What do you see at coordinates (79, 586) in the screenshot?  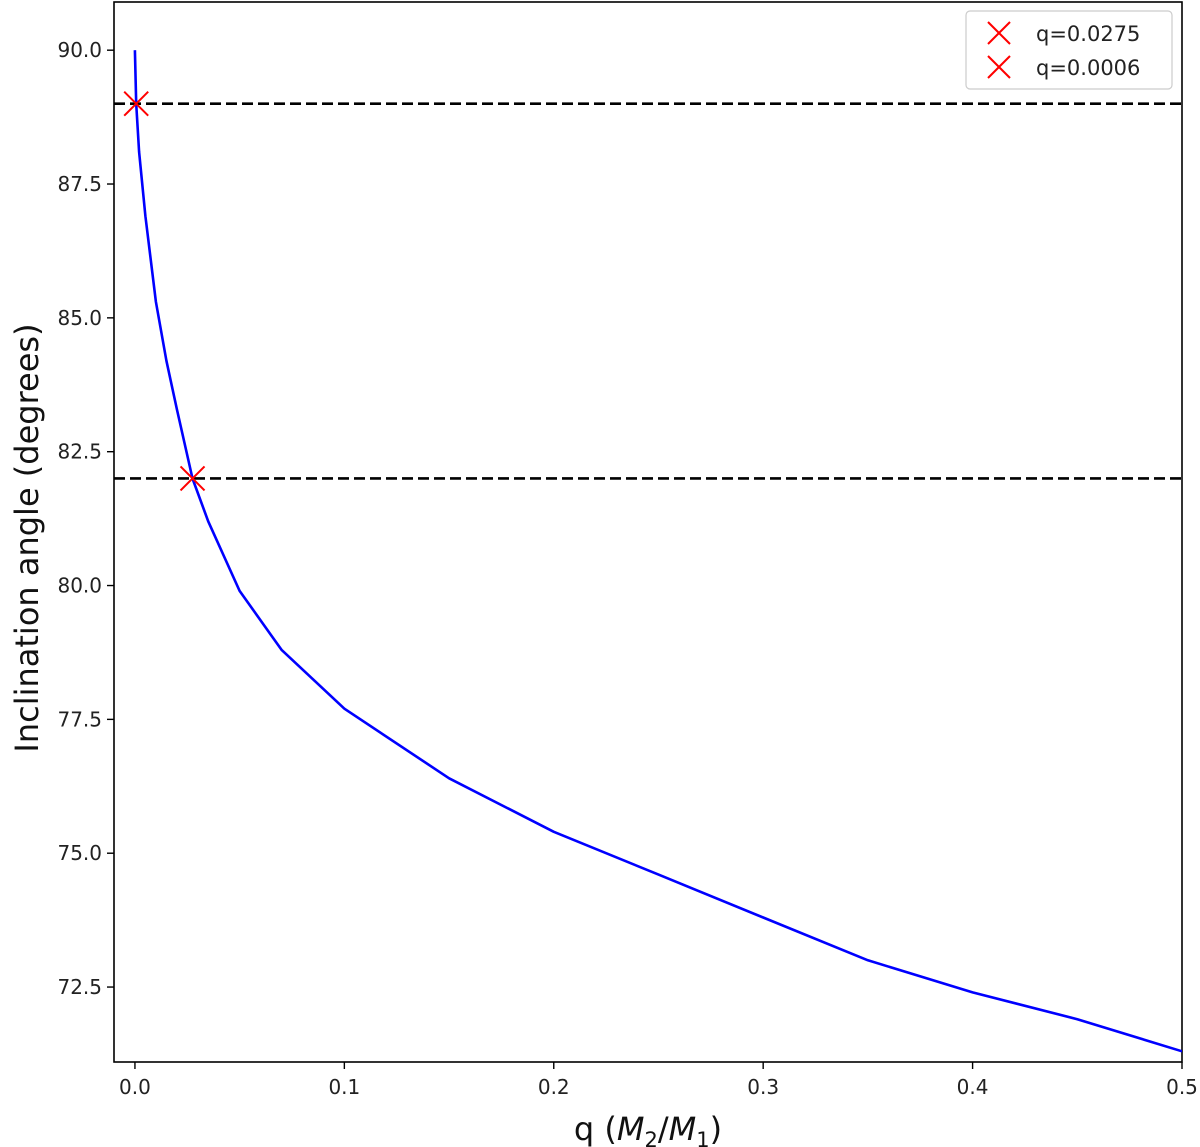 I see `y-tick-label-3: 80.0` at bounding box center [79, 586].